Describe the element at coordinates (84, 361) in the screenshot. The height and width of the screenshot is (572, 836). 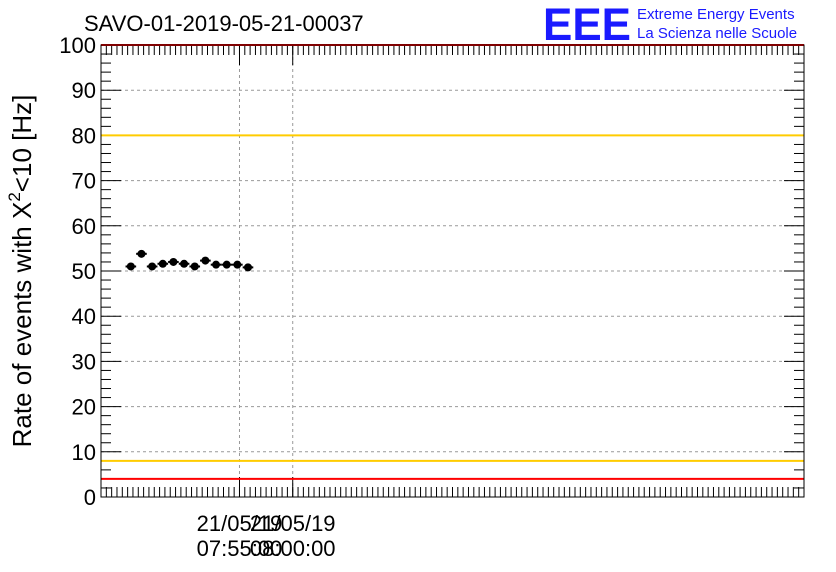
I see `y-tick-label: 30` at that location.